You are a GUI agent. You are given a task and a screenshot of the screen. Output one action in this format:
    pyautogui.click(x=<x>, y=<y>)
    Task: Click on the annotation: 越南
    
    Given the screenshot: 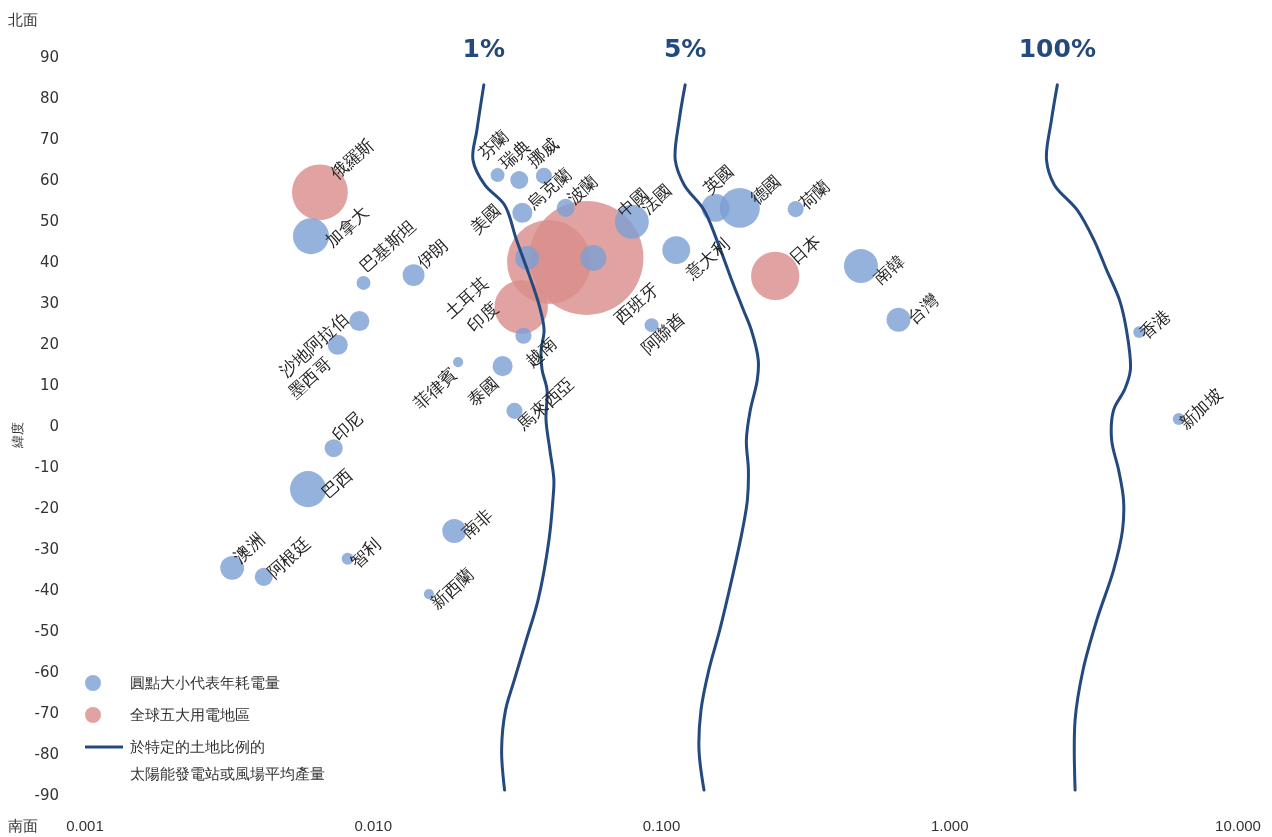 What is the action you would take?
    pyautogui.click(x=541, y=352)
    